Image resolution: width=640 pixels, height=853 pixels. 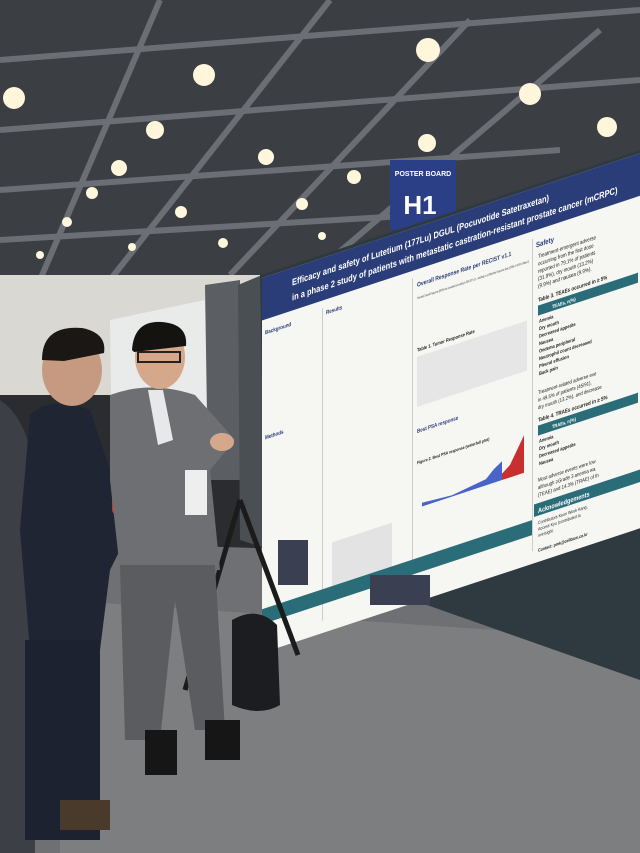 What do you see at coordinates (513, 458) in the screenshot?
I see `waterfall-bars-red` at bounding box center [513, 458].